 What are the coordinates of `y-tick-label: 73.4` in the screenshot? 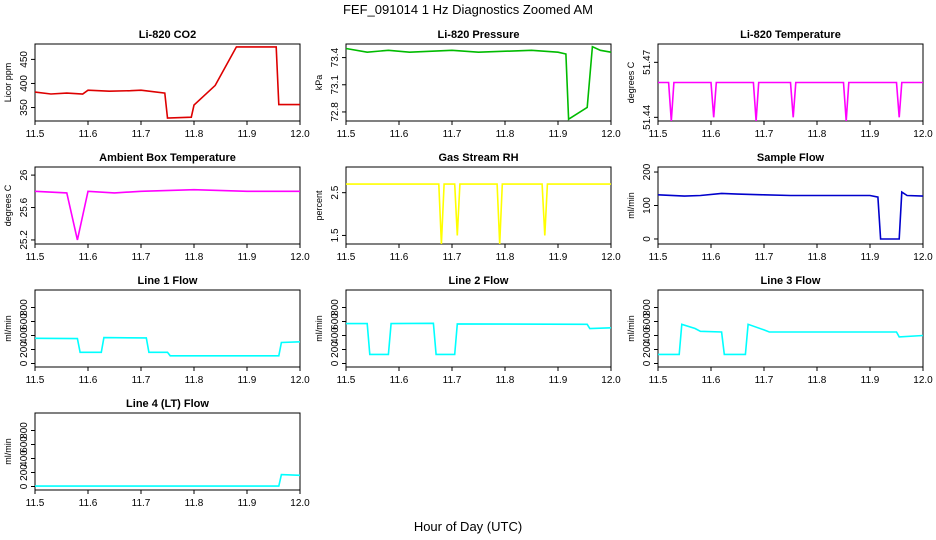 It's located at (335, 57).